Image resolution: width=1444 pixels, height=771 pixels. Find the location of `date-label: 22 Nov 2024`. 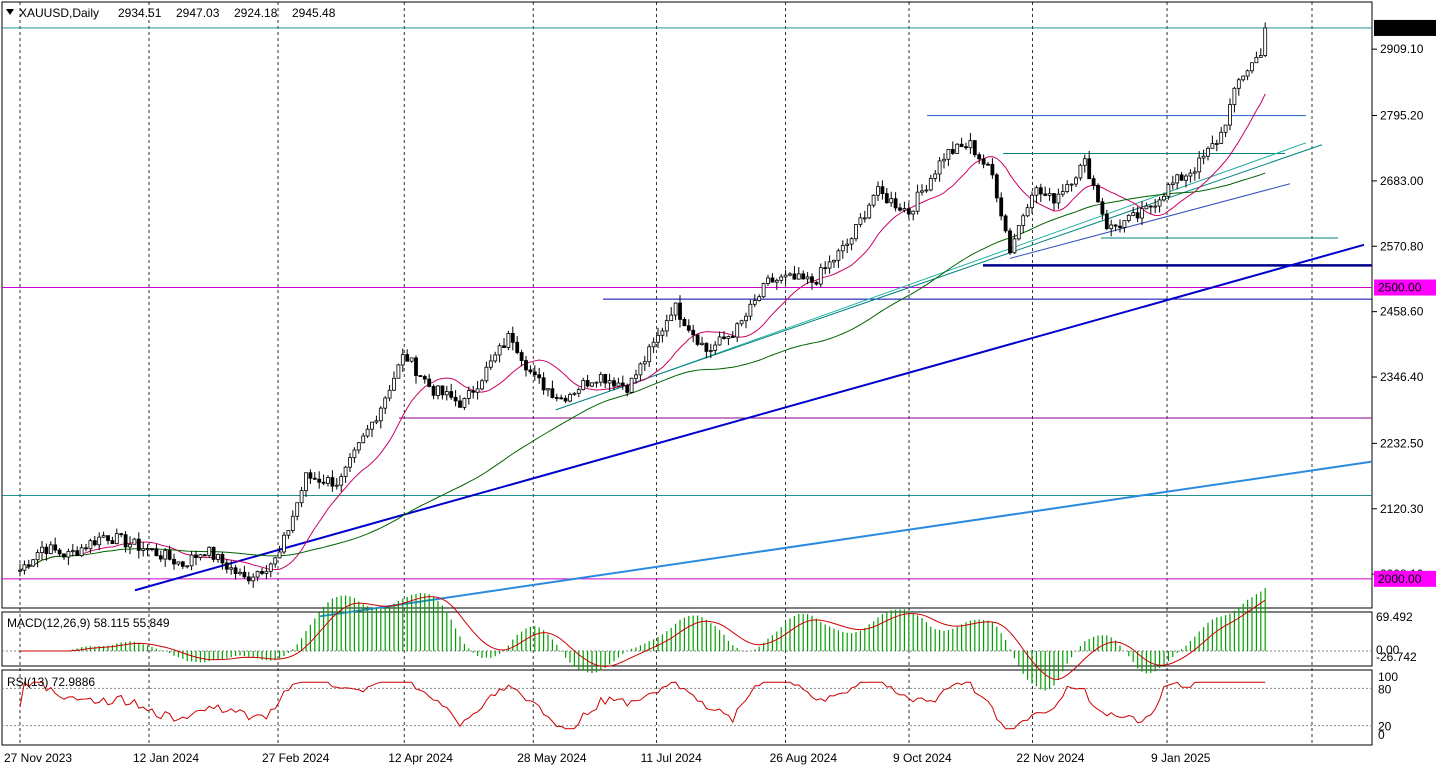

date-label: 22 Nov 2024 is located at coordinates (1050, 758).